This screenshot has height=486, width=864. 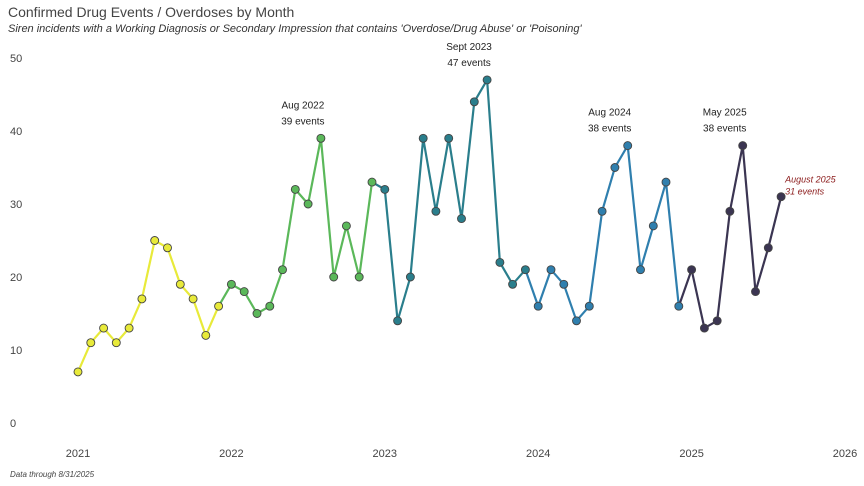 What do you see at coordinates (16, 205) in the screenshot?
I see `y-tick-label: 30` at bounding box center [16, 205].